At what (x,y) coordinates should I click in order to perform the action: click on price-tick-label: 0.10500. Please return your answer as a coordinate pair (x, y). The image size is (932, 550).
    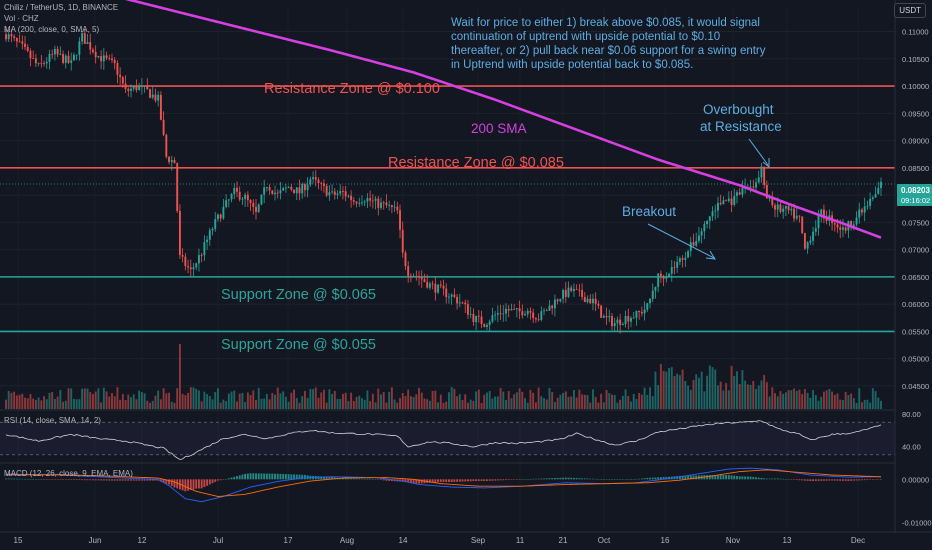
    Looking at the image, I should click on (915, 59).